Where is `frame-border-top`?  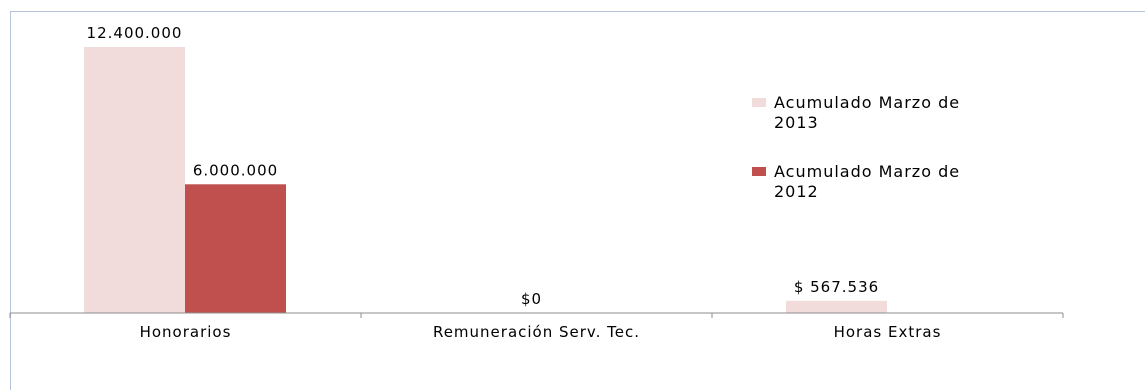
frame-border-top is located at coordinates (577, 11).